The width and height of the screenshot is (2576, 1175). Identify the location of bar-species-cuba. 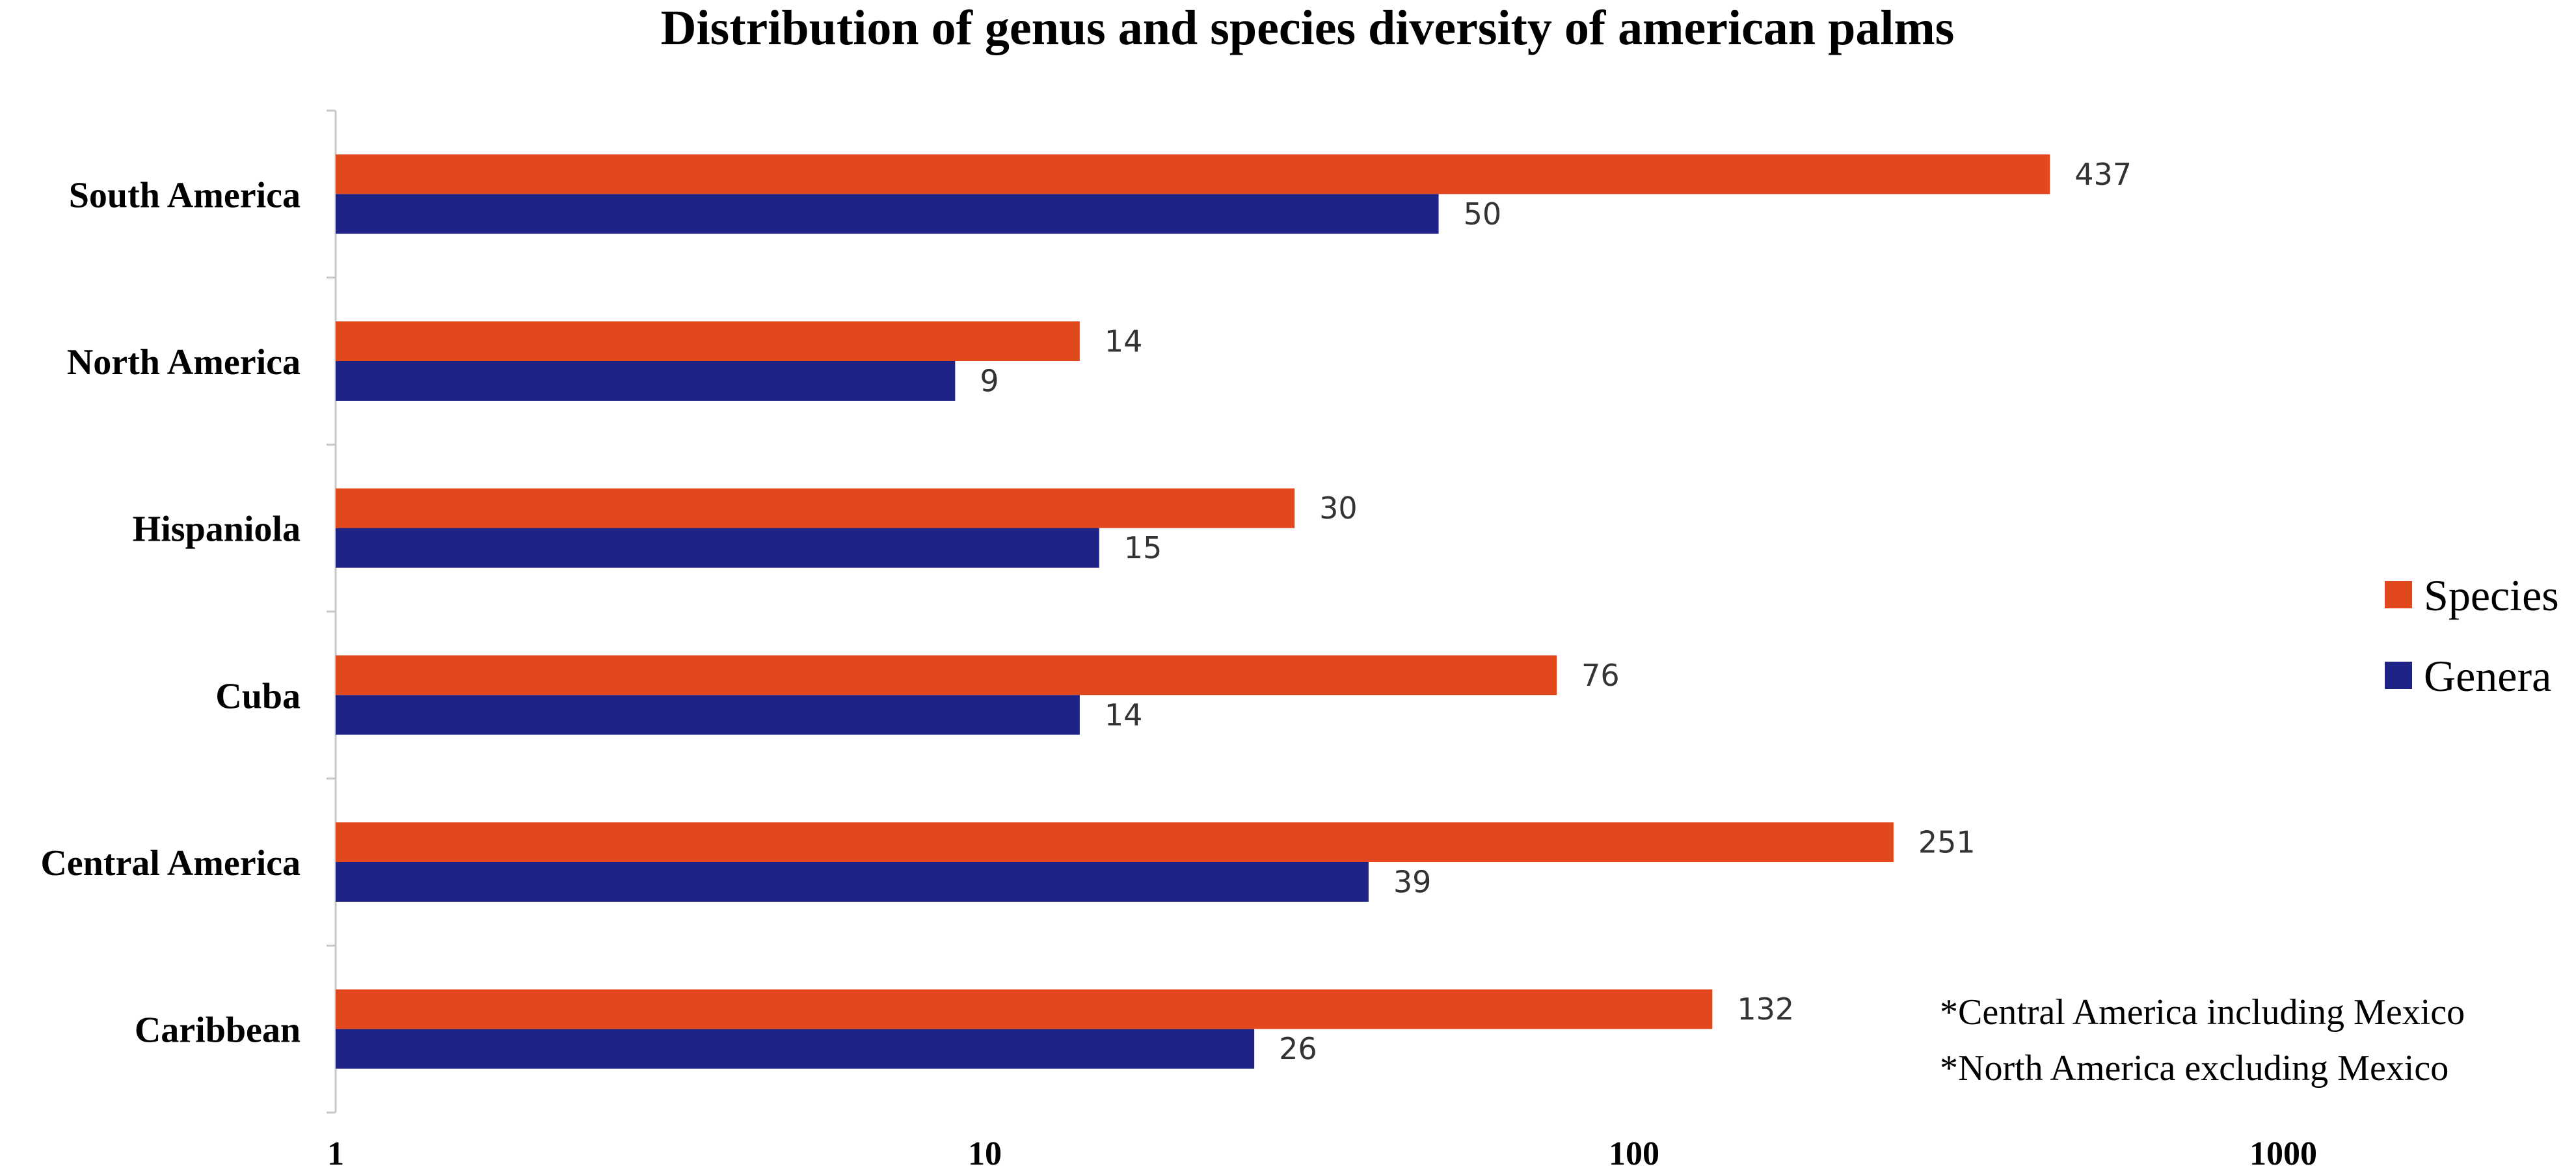
(946, 675).